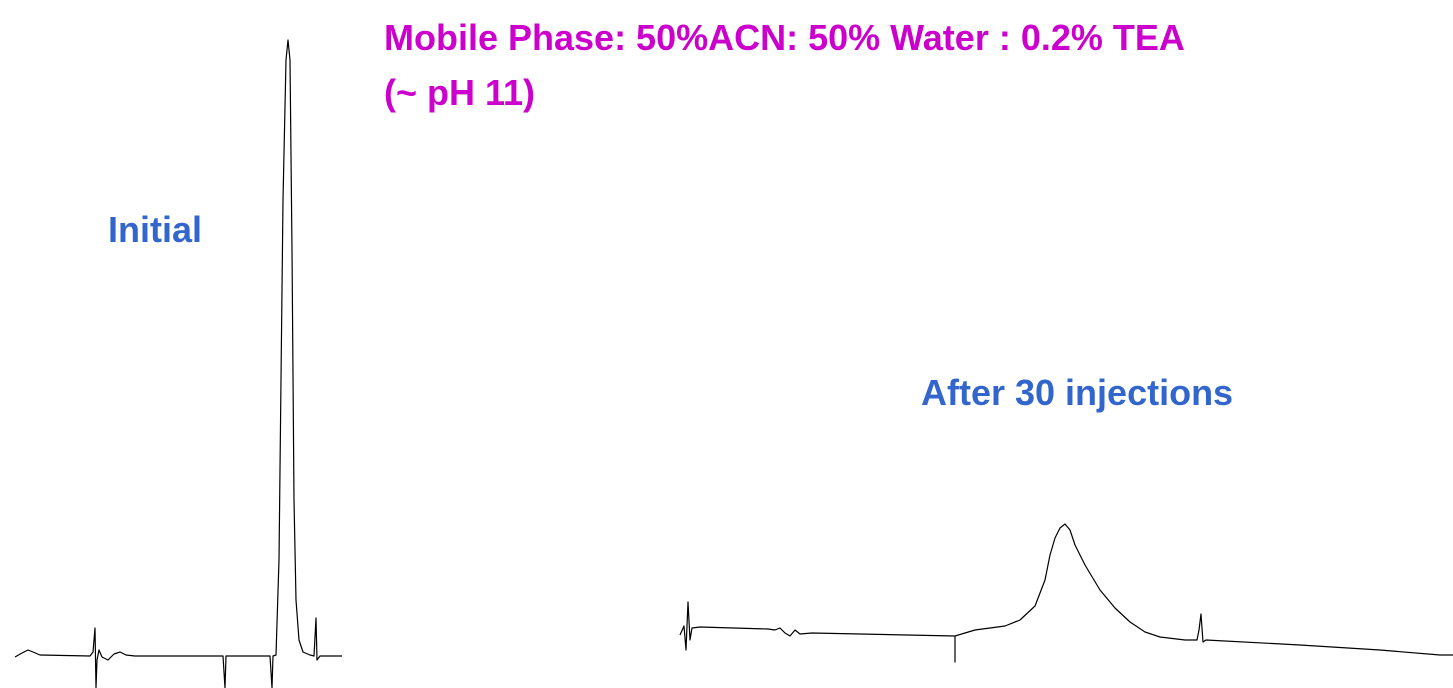  I want to click on title-line: (~ pH 11), so click(459, 92).